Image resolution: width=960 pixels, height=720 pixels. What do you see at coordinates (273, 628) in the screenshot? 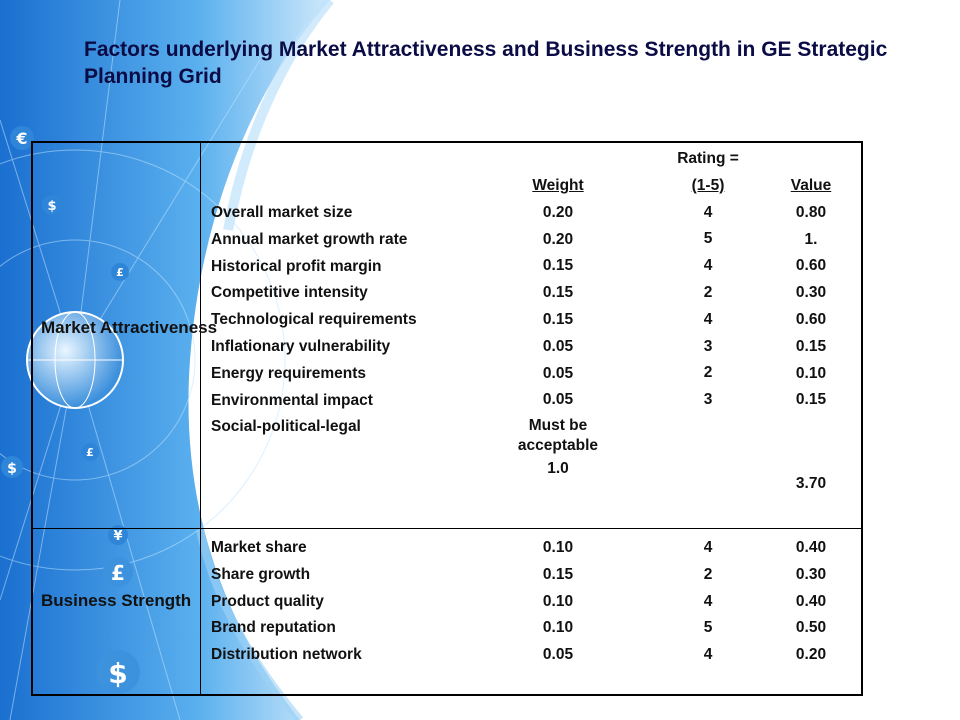
I see `factor-name: Brand reputation` at bounding box center [273, 628].